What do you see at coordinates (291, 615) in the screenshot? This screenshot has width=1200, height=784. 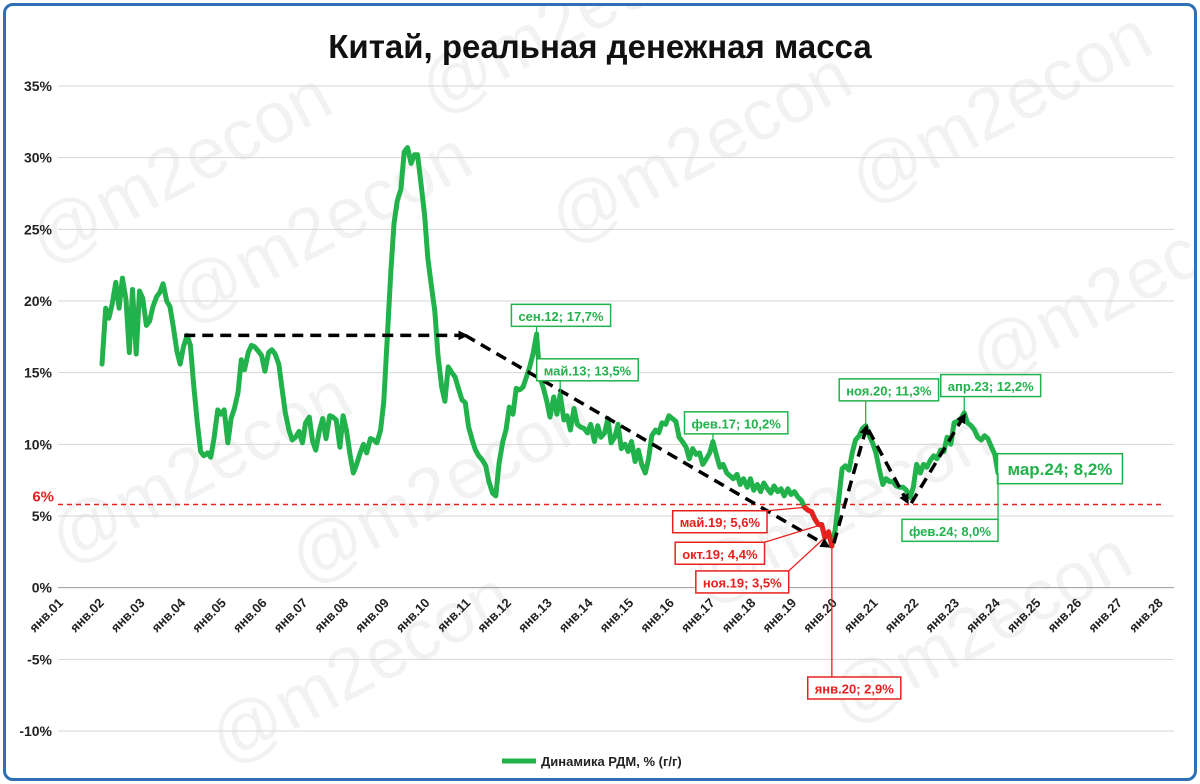 I see `x-tick-label: янв.07` at bounding box center [291, 615].